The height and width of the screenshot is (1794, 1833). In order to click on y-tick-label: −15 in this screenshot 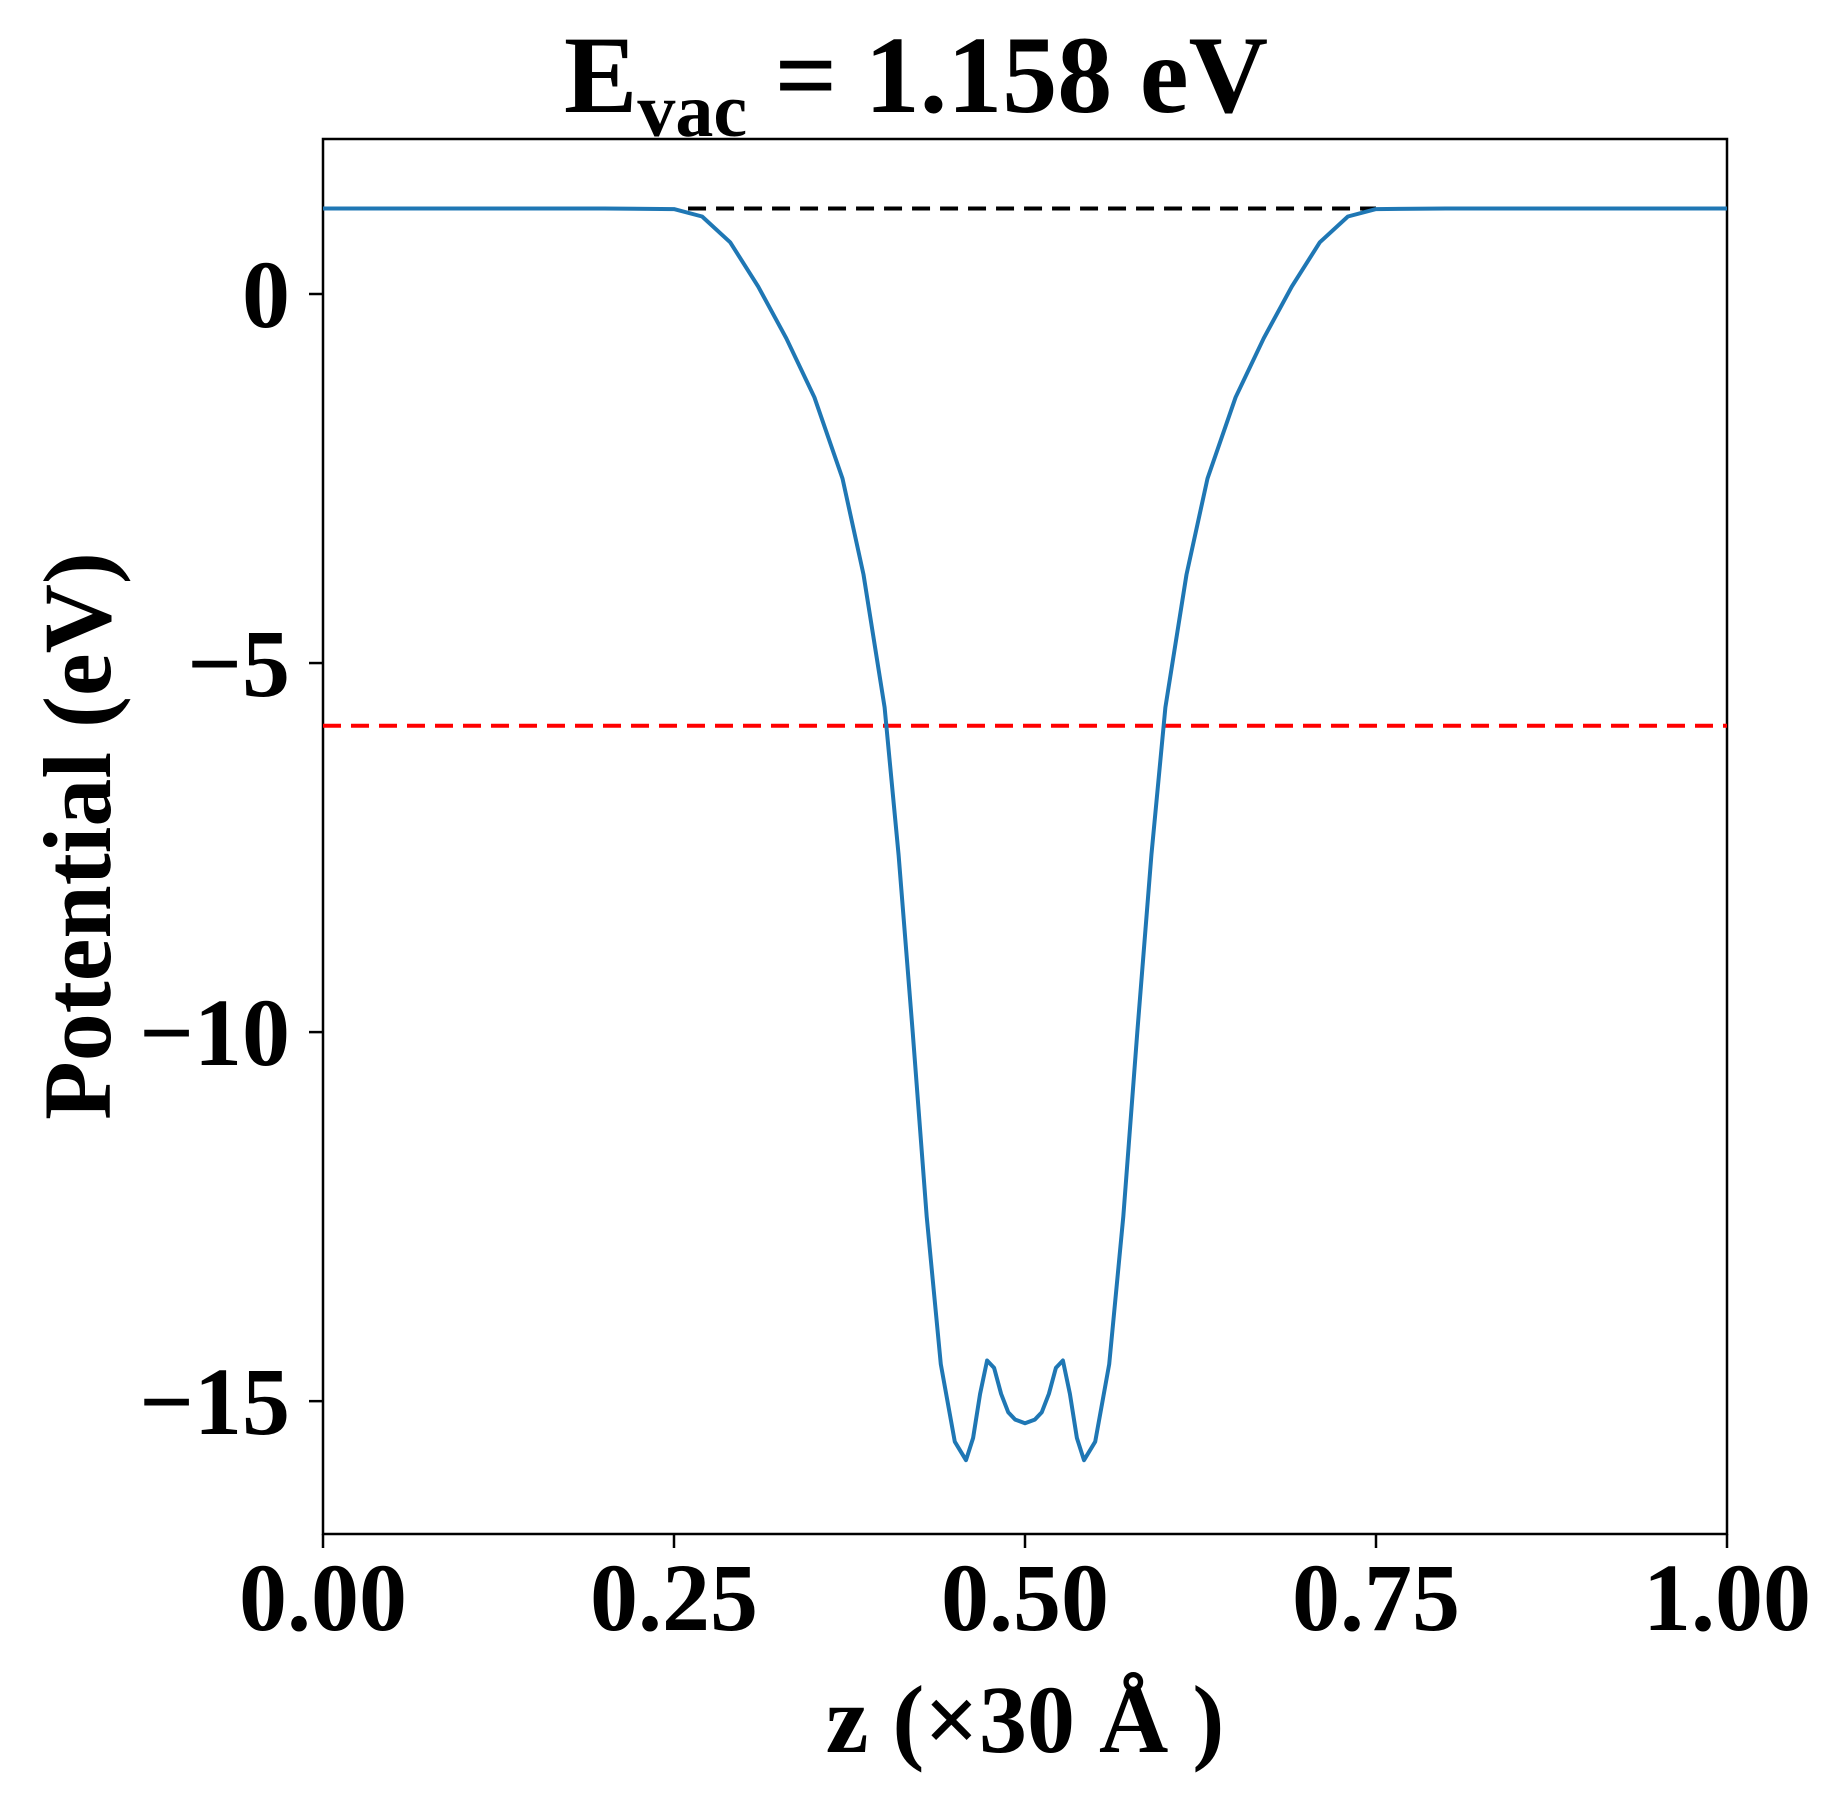, I will do `click(214, 1401)`.